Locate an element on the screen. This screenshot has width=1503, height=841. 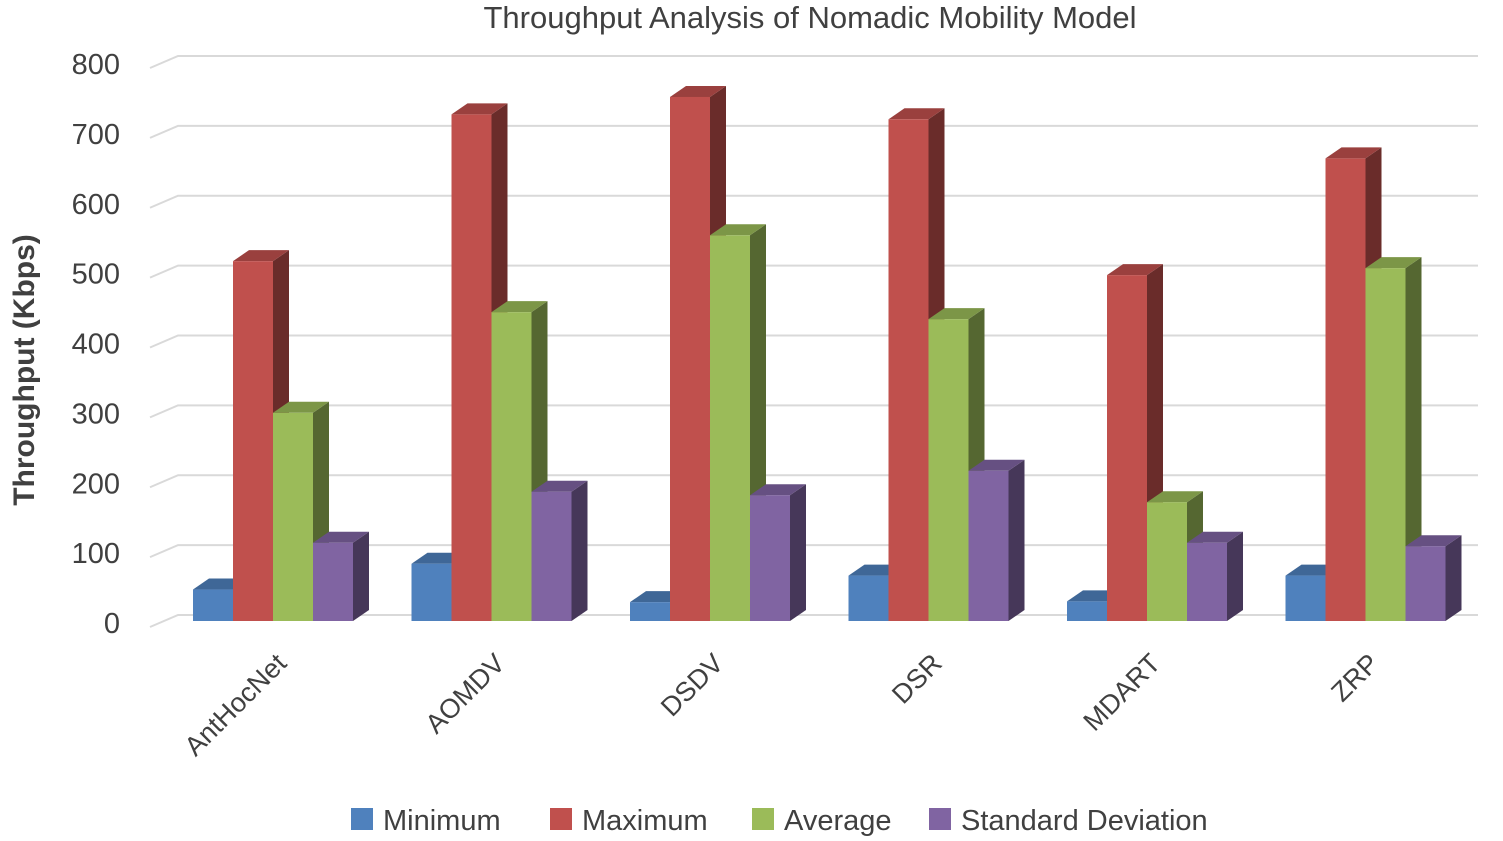
y-tick-label: 0 is located at coordinates (112, 624).